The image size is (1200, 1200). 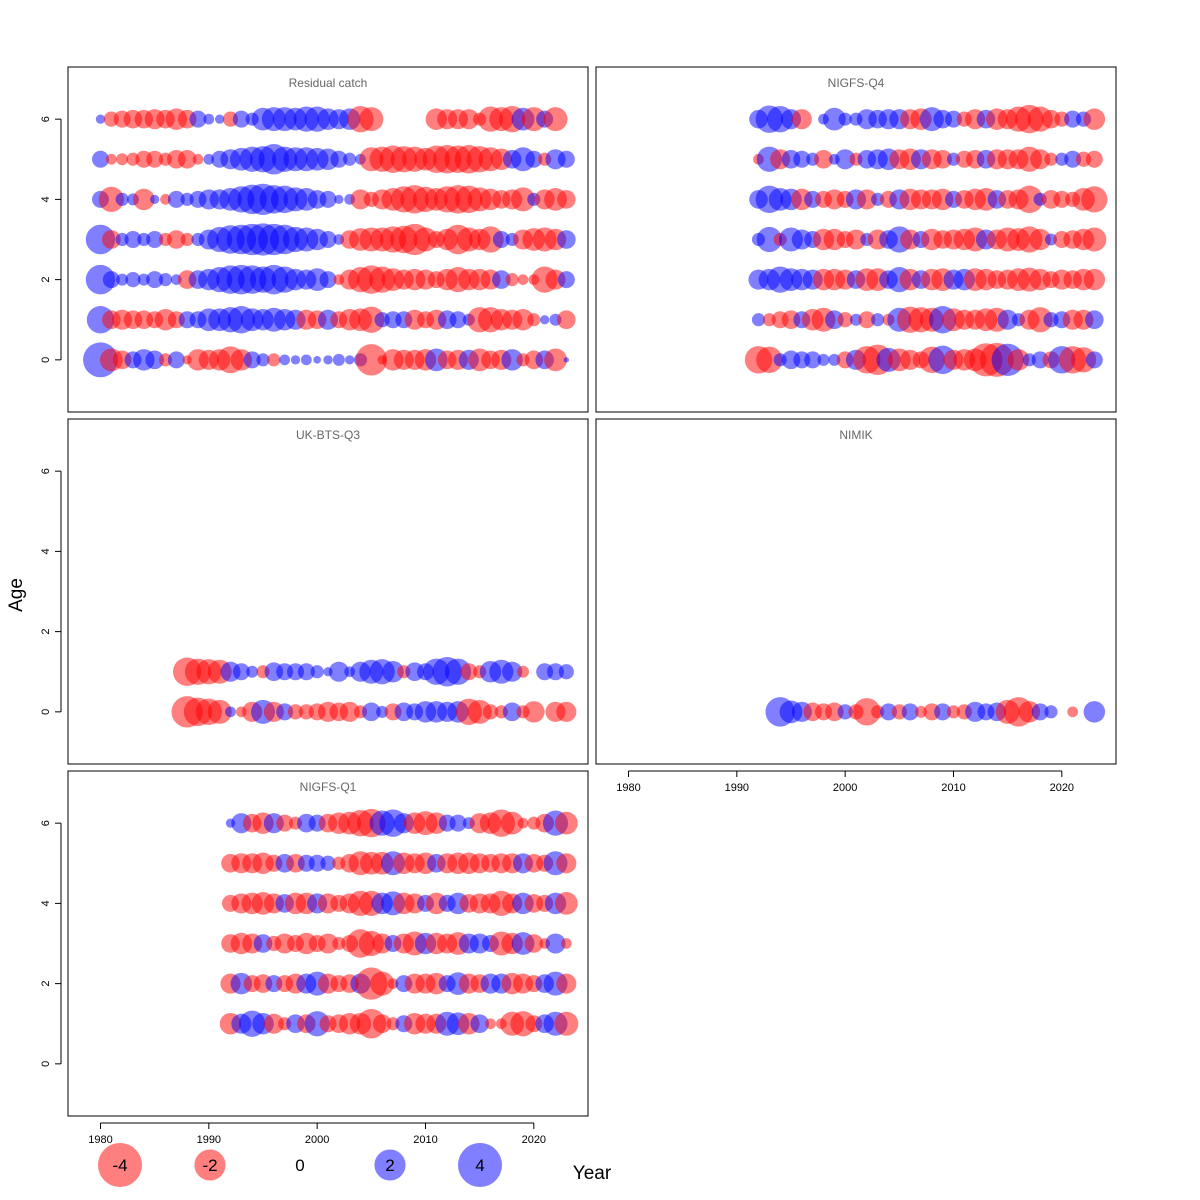 I want to click on y-tick-label: 4, so click(x=46, y=199).